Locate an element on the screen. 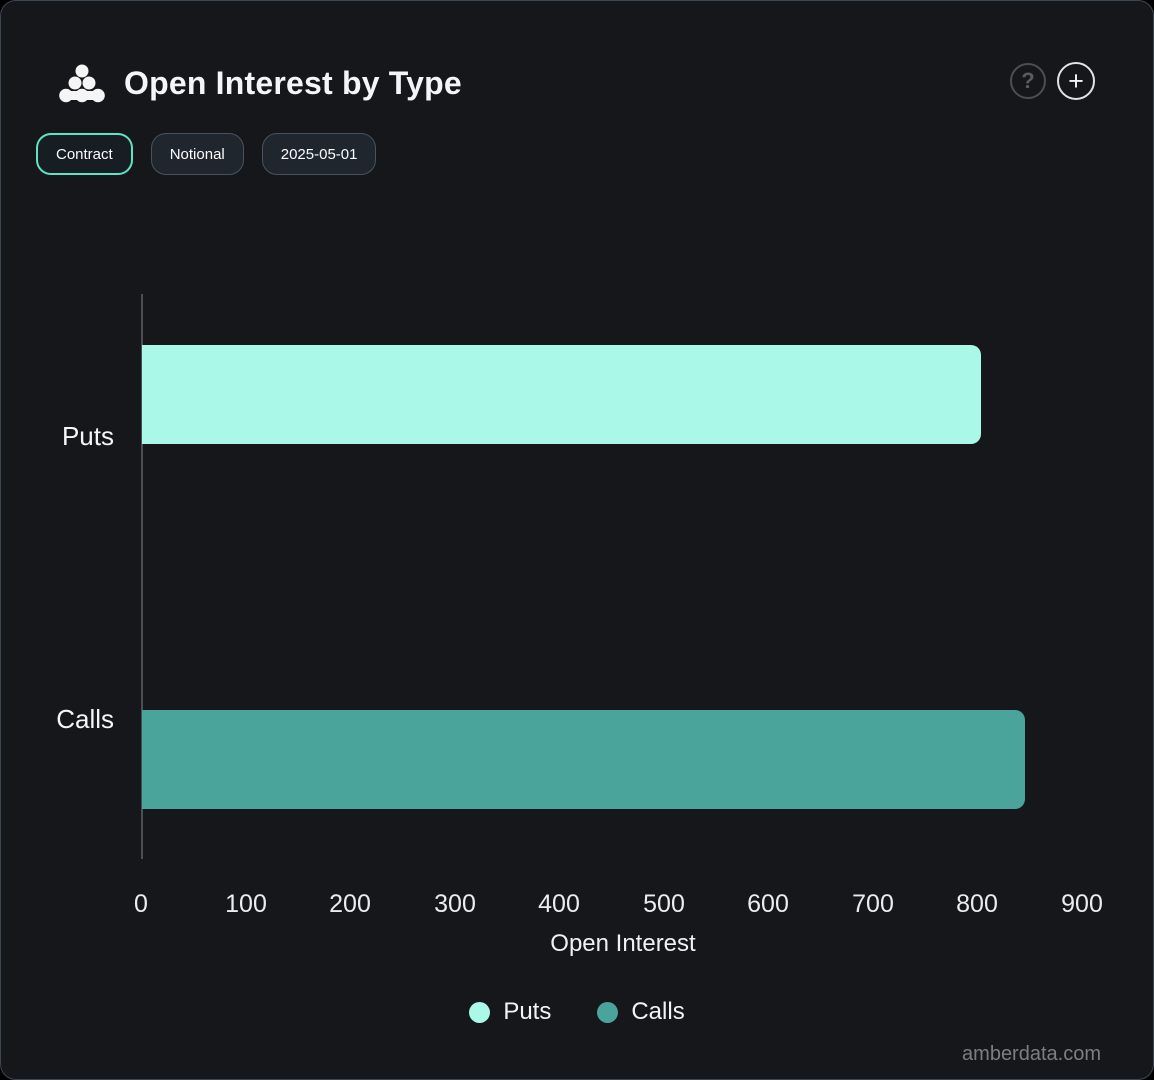 The image size is (1154, 1080). toolbar-button-contract: Contract is located at coordinates (84, 154).